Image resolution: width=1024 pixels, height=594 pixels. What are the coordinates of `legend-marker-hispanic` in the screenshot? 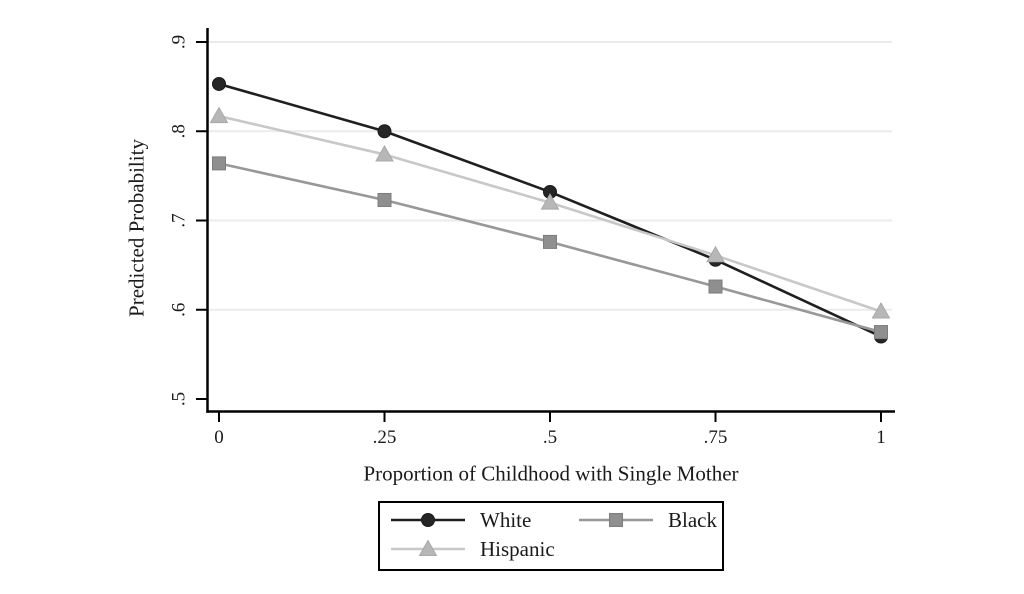 It's located at (428, 547).